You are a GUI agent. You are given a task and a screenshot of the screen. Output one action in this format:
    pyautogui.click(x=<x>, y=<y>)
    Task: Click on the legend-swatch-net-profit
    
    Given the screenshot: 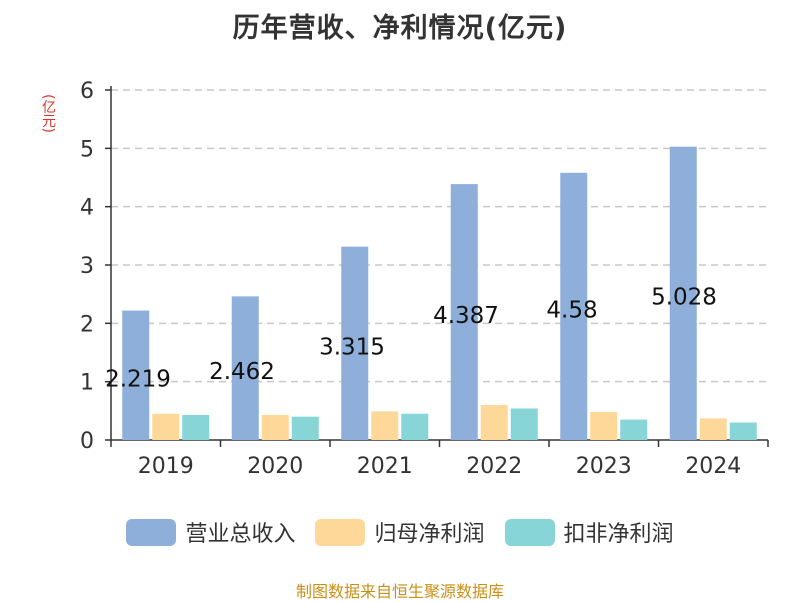 What is the action you would take?
    pyautogui.click(x=340, y=532)
    